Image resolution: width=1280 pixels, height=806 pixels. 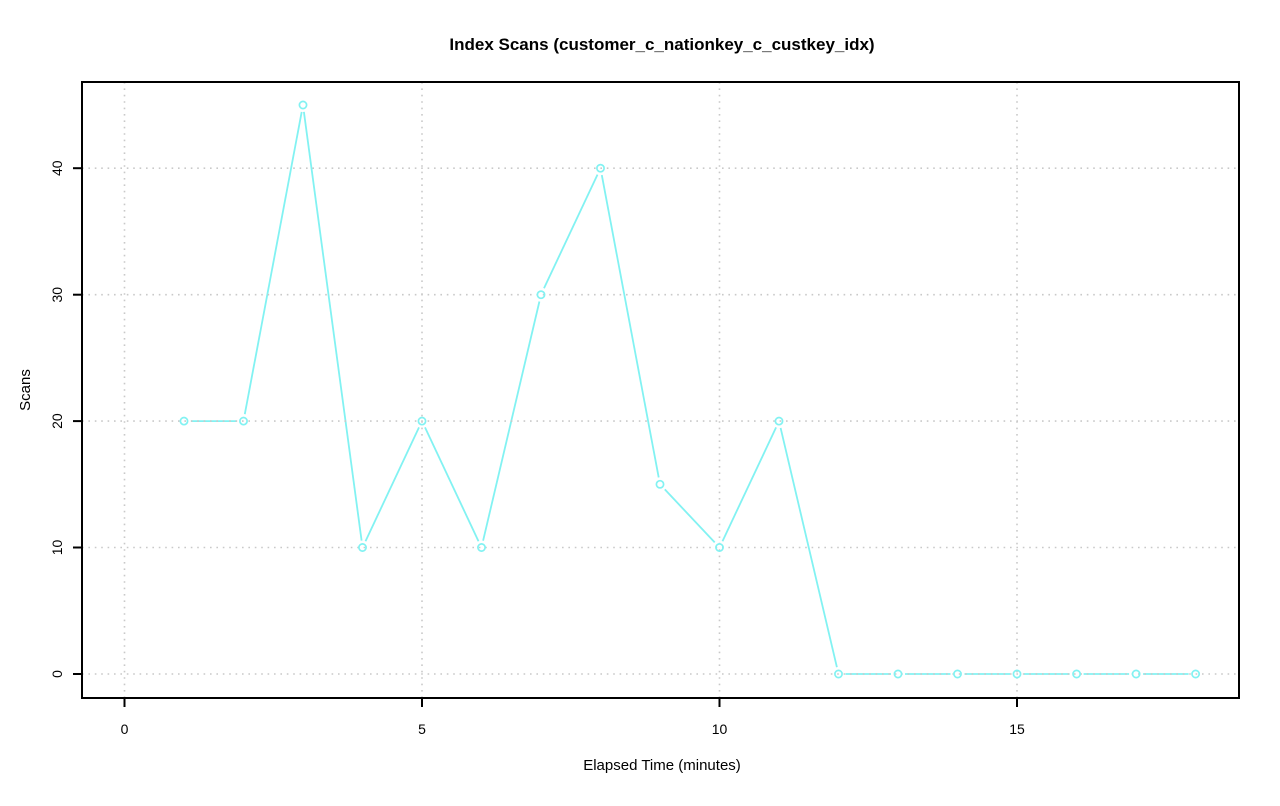 What do you see at coordinates (57, 168) in the screenshot?
I see `y-tick-label: 40` at bounding box center [57, 168].